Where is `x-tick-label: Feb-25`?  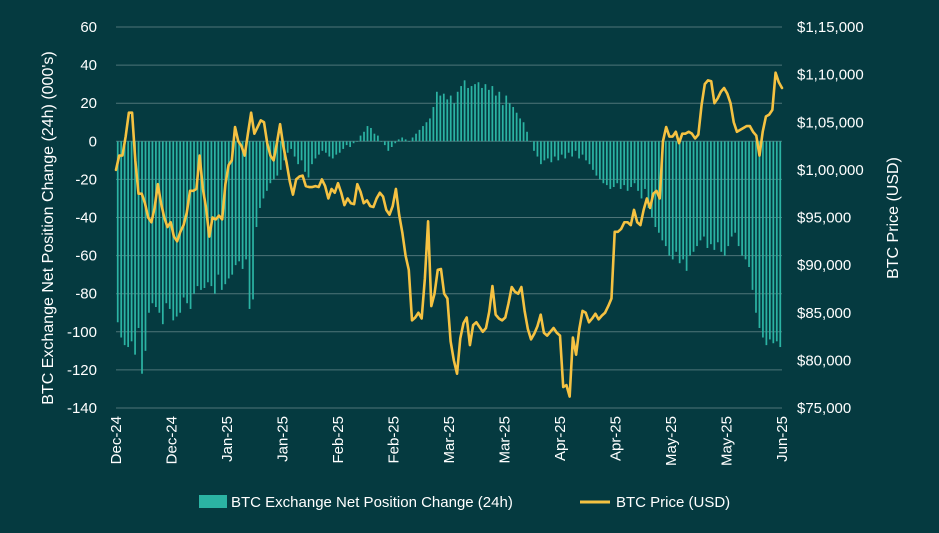
x-tick-label: Feb-25 is located at coordinates (338, 440).